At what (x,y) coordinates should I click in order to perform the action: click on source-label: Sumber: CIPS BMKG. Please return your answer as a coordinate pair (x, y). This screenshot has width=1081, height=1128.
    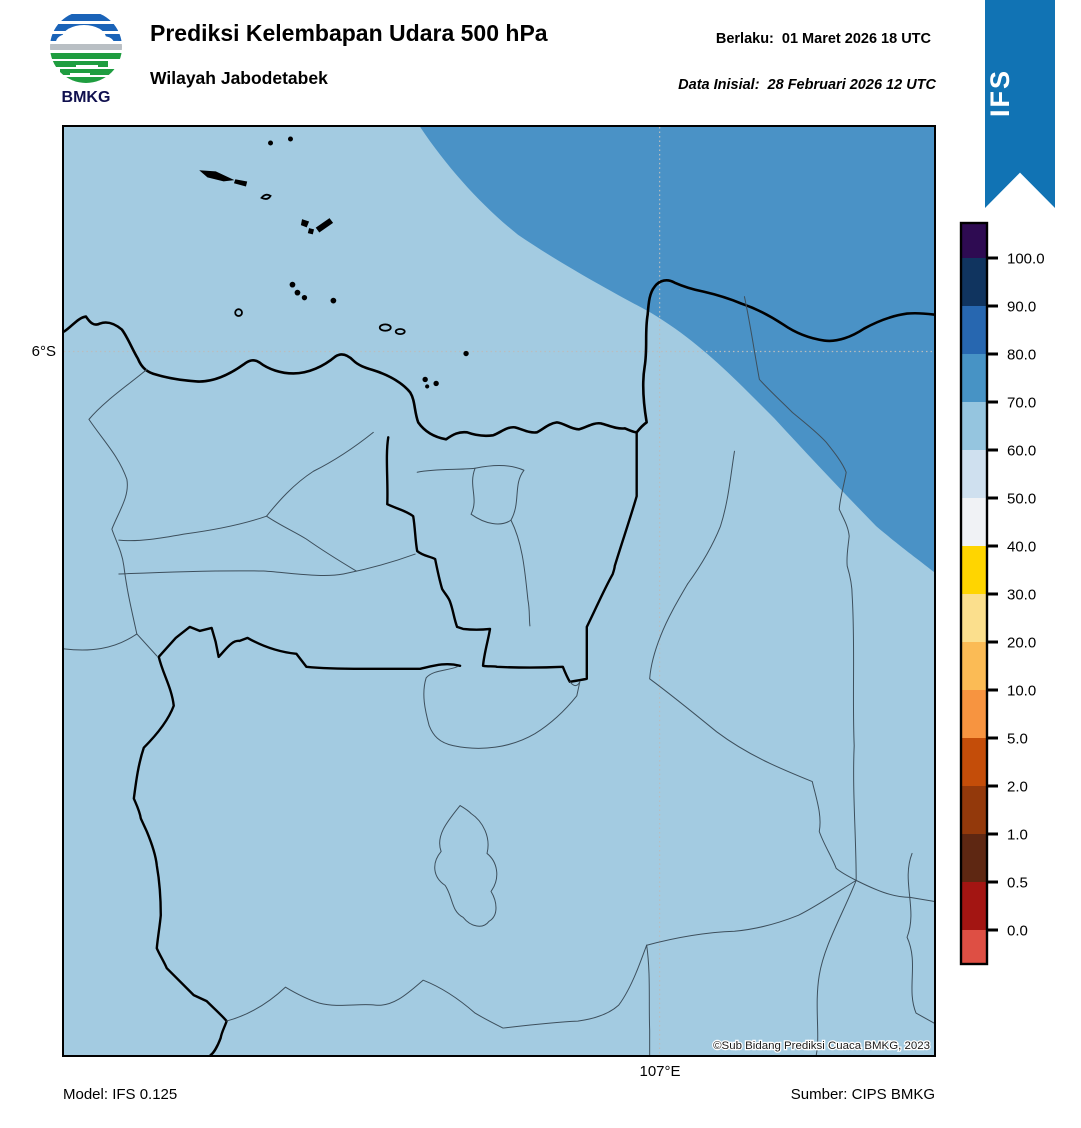
    Looking at the image, I should click on (862, 1094).